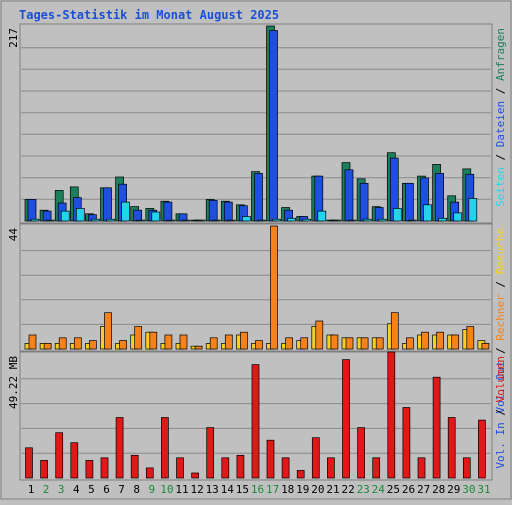 The width and height of the screenshot is (512, 505). What do you see at coordinates (13, 235) in the screenshot?
I see `y-max-label: 44` at bounding box center [13, 235].